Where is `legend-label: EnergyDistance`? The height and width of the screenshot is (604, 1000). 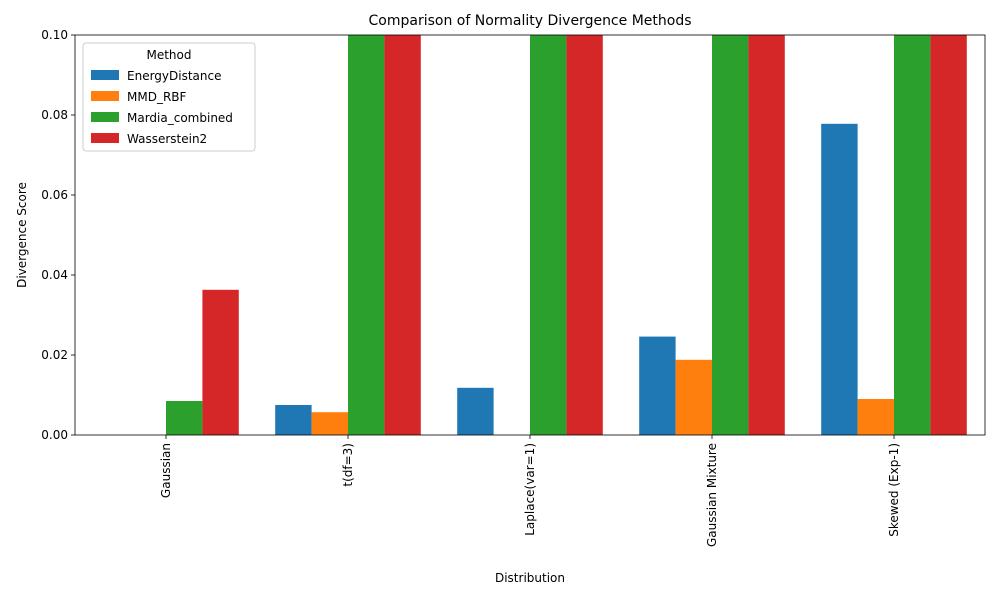 legend-label: EnergyDistance is located at coordinates (174, 76).